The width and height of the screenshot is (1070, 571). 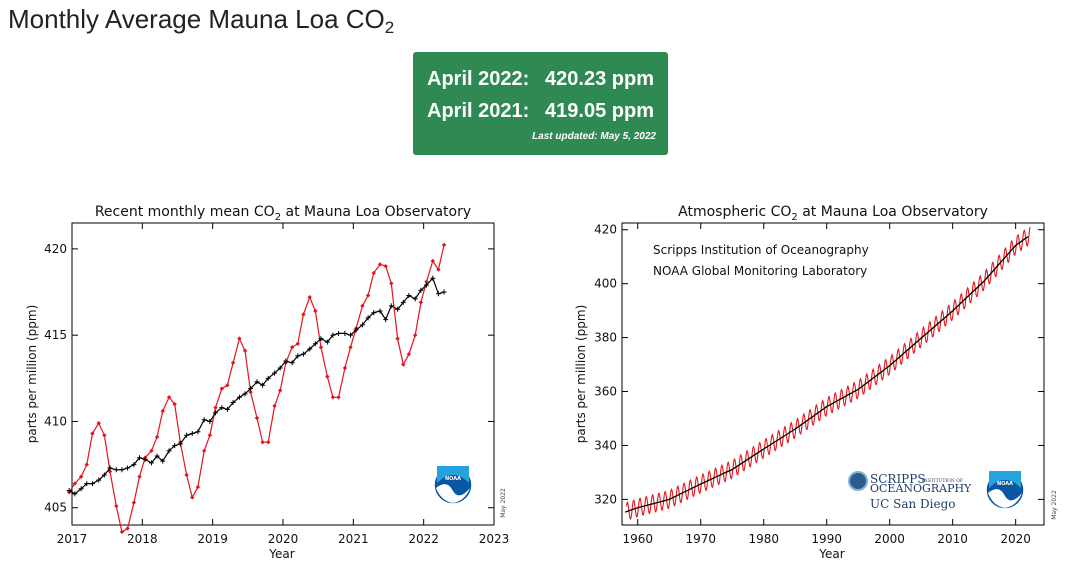 I want to click on chart2-ytick-label: 360, so click(x=605, y=392).